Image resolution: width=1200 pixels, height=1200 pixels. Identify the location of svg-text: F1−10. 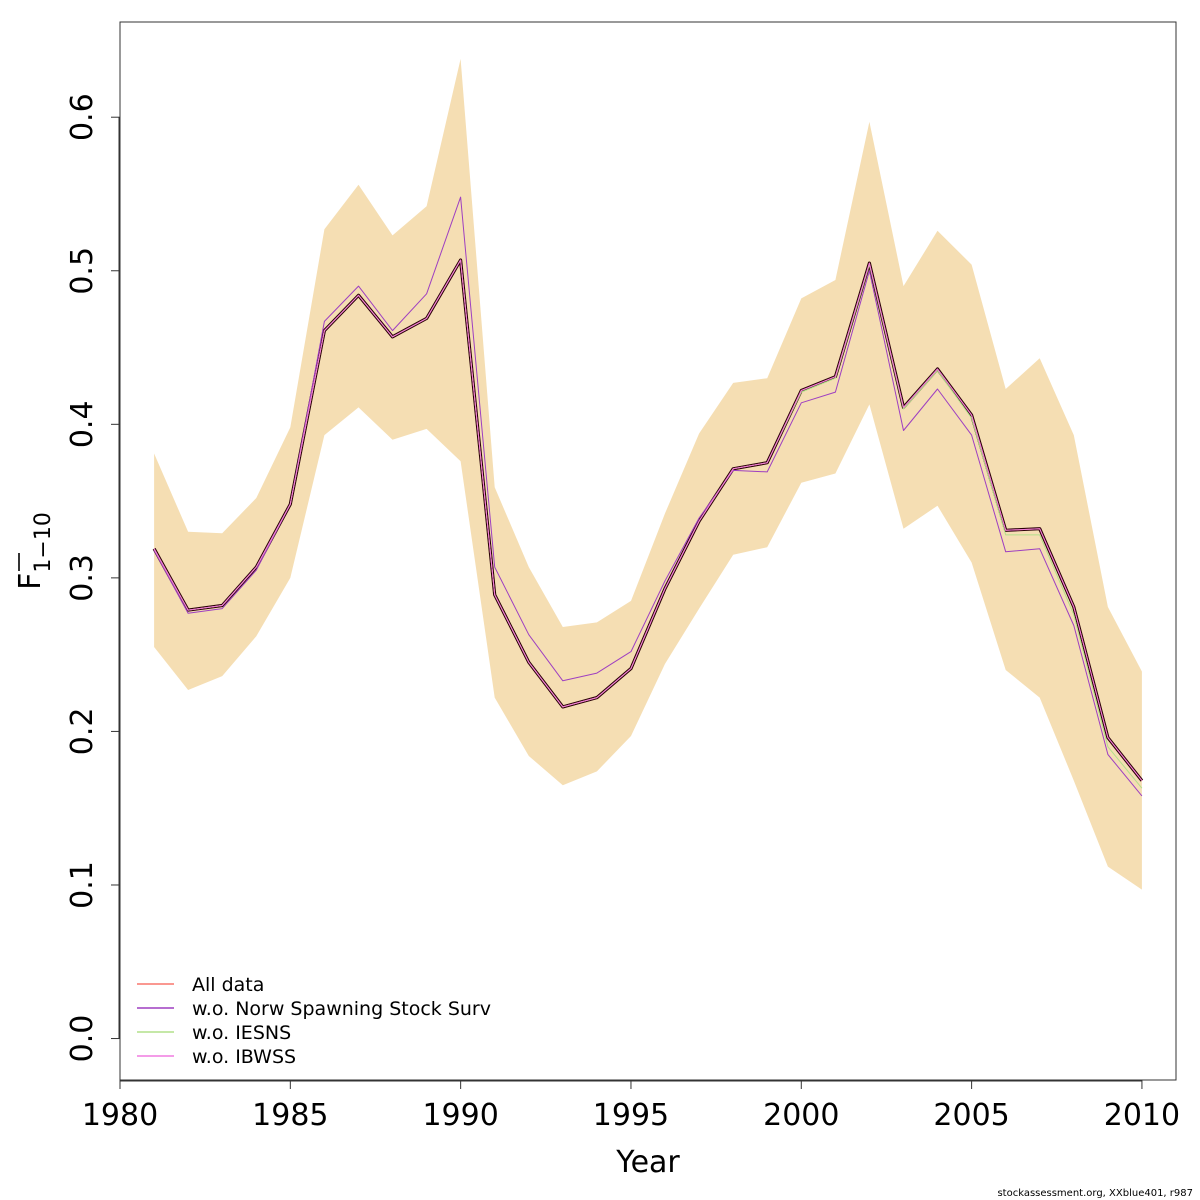
(34, 551).